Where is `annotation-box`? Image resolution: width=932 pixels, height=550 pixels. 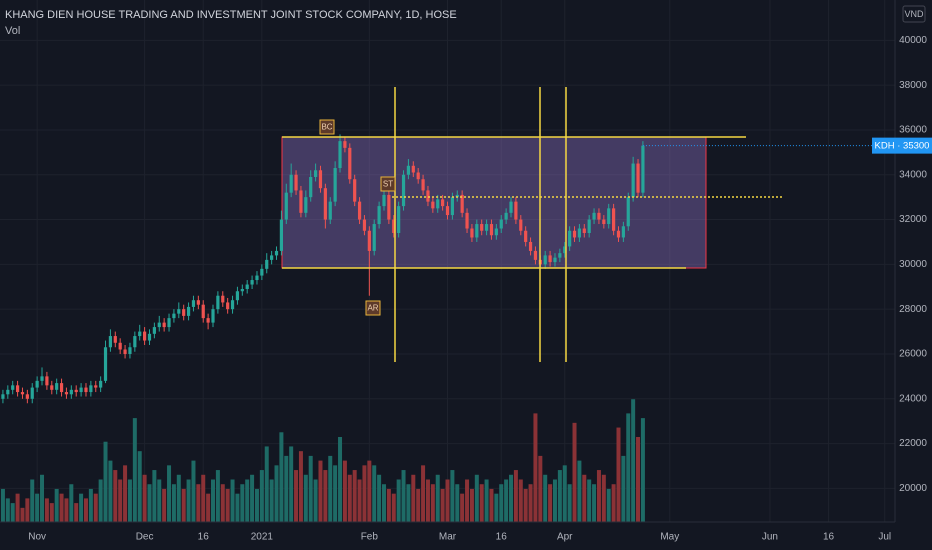 annotation-box is located at coordinates (388, 184).